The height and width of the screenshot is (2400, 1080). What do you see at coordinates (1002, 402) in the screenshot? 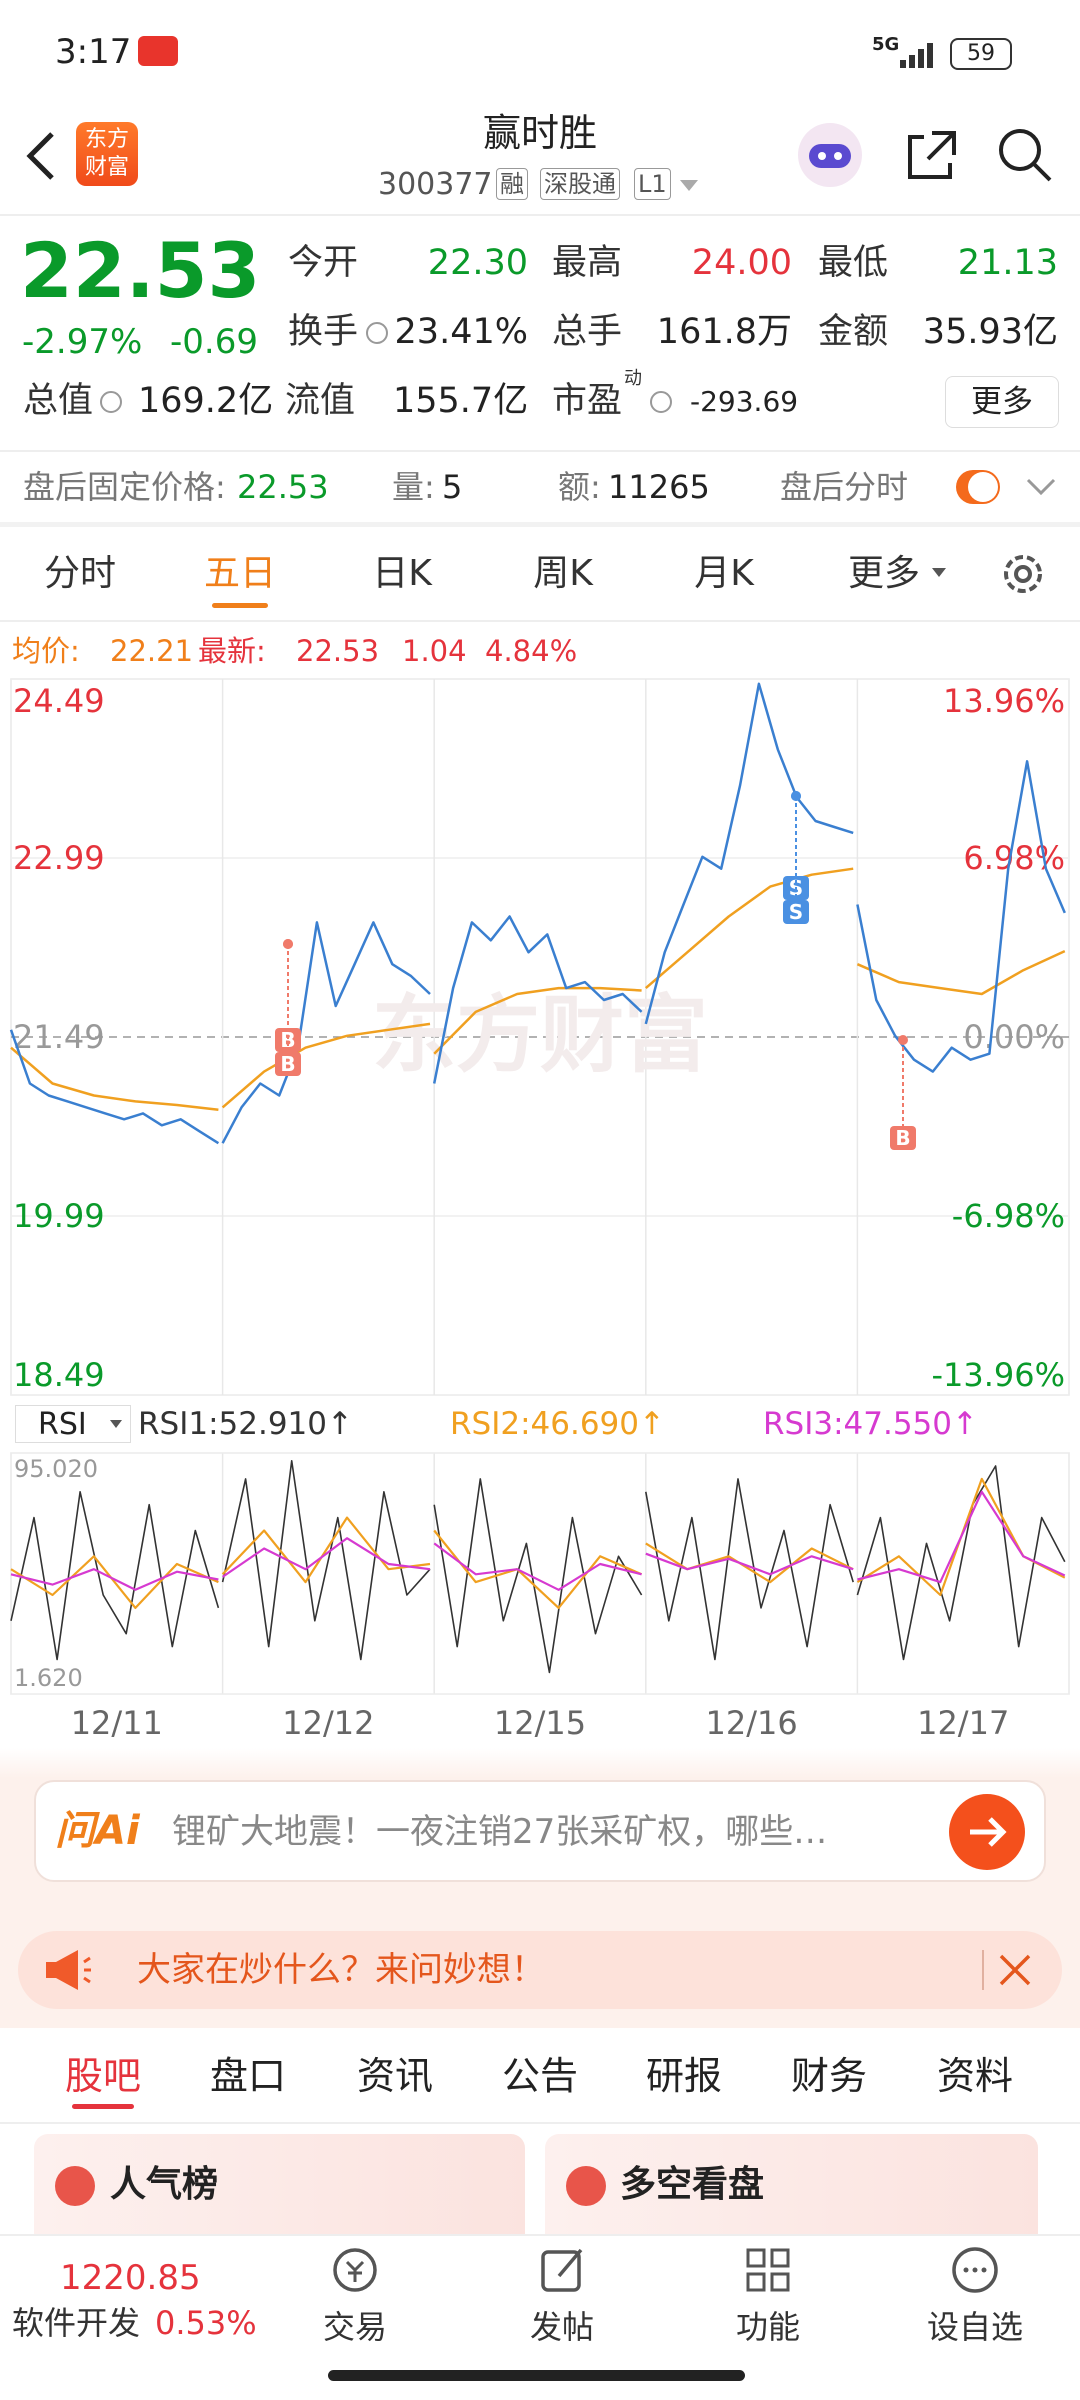
I see `more-button: 更多` at bounding box center [1002, 402].